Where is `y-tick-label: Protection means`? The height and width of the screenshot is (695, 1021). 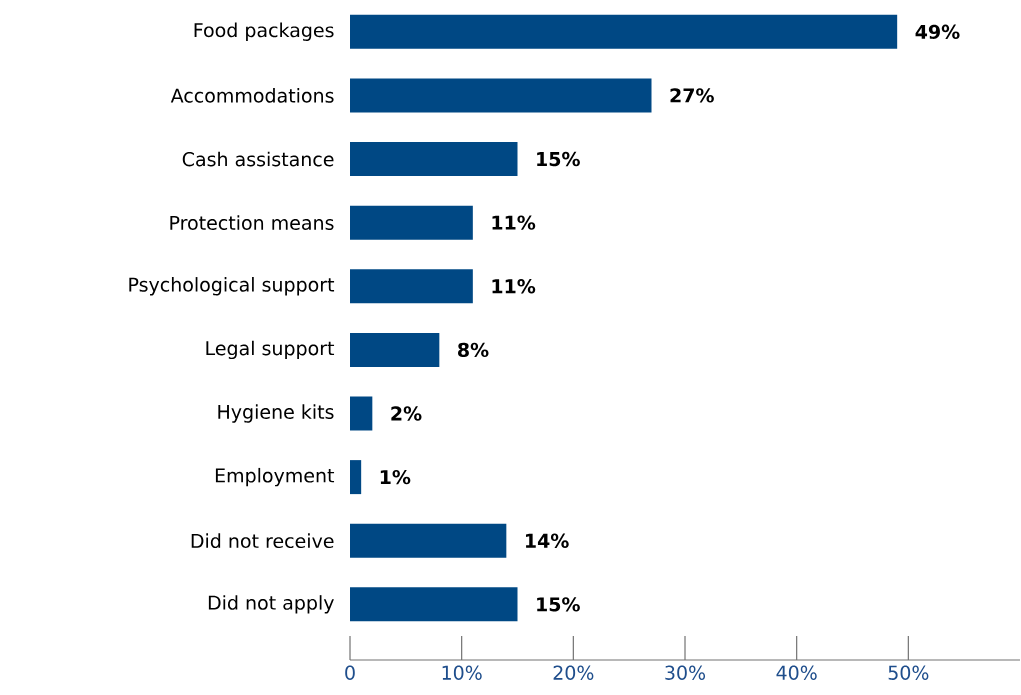 y-tick-label: Protection means is located at coordinates (252, 222).